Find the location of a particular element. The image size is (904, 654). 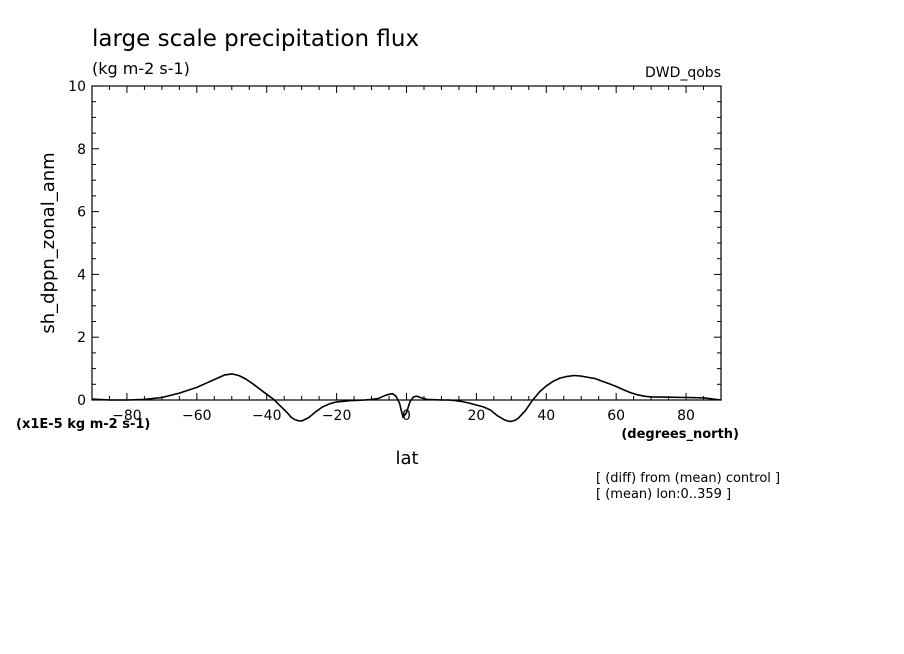

y-tick-labels: 0 2 4 6 8 10 is located at coordinates (77, 244).